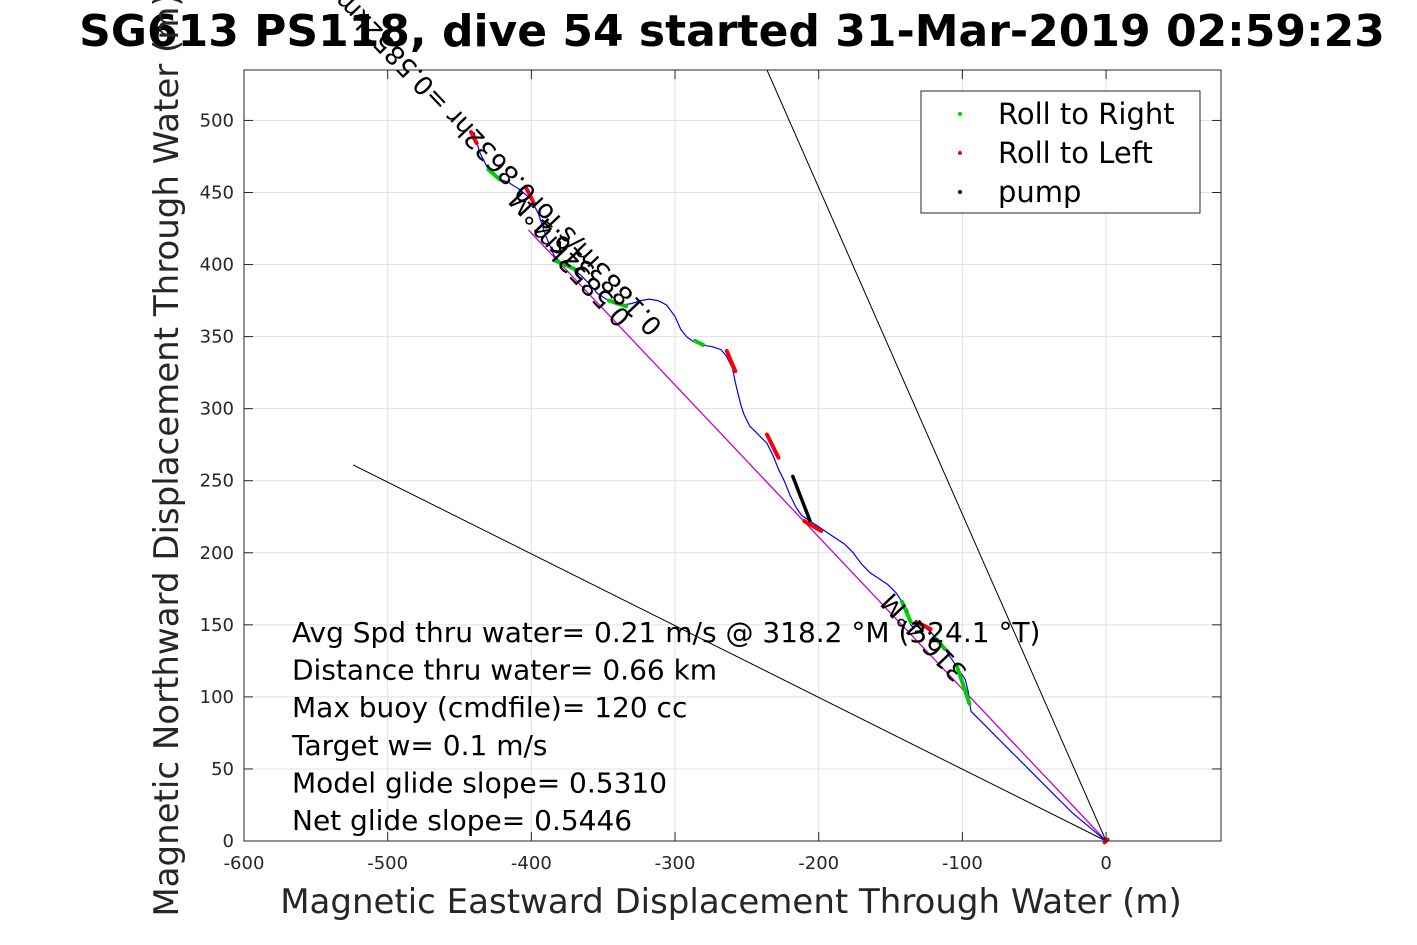 This screenshot has height=945, width=1417. I want to click on legend-label: Roll to Left, so click(1075, 153).